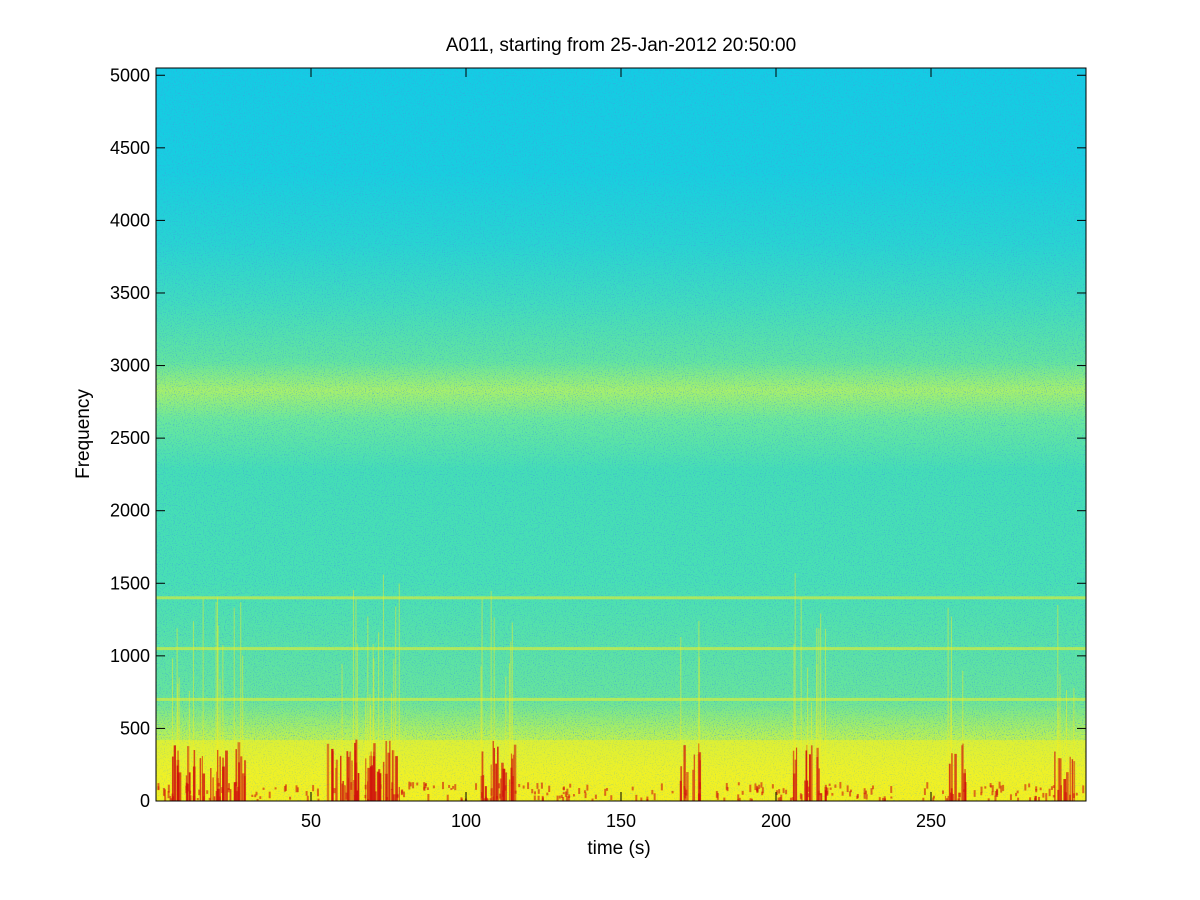 The width and height of the screenshot is (1200, 900). What do you see at coordinates (931, 821) in the screenshot?
I see `x-tick-label: 250` at bounding box center [931, 821].